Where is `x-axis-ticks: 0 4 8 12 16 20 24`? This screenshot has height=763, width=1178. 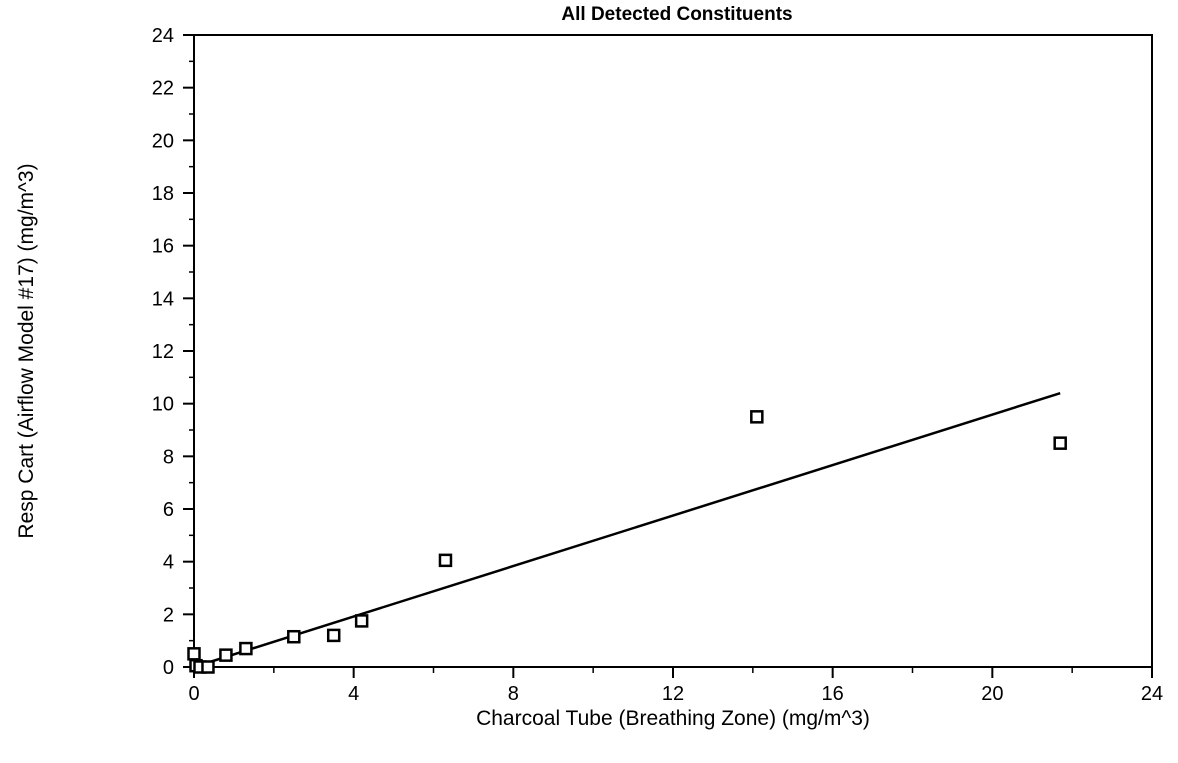 x-axis-ticks: 0 4 8 12 16 20 24 is located at coordinates (675, 686).